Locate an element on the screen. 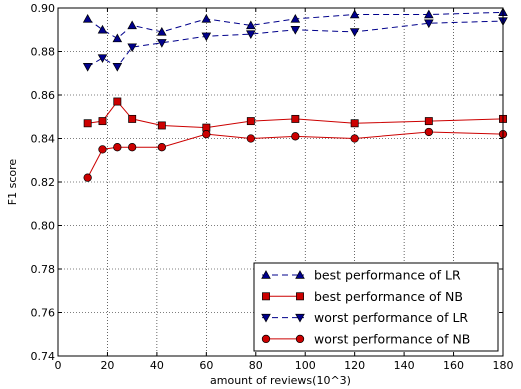 This screenshot has width=521, height=389. y-tick-label: 0.78 is located at coordinates (43, 269).